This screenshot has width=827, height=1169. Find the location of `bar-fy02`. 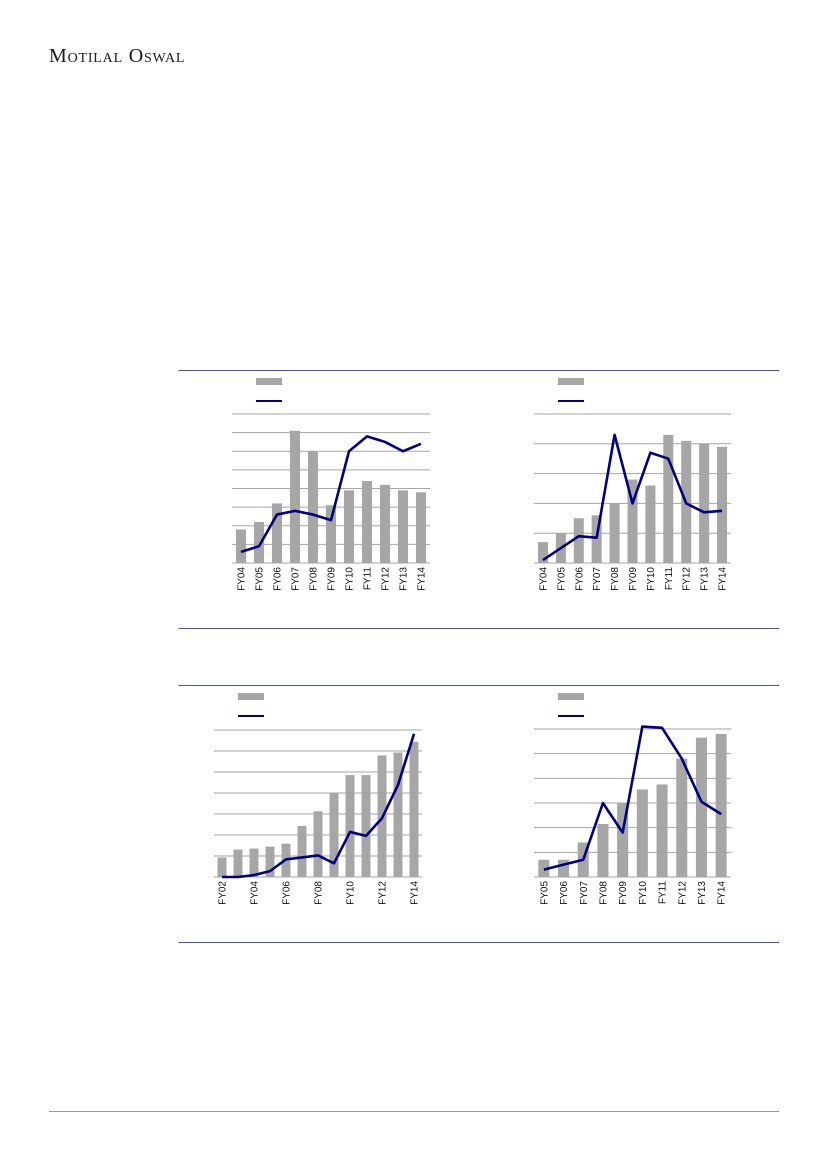

bar-fy02 is located at coordinates (222, 867).